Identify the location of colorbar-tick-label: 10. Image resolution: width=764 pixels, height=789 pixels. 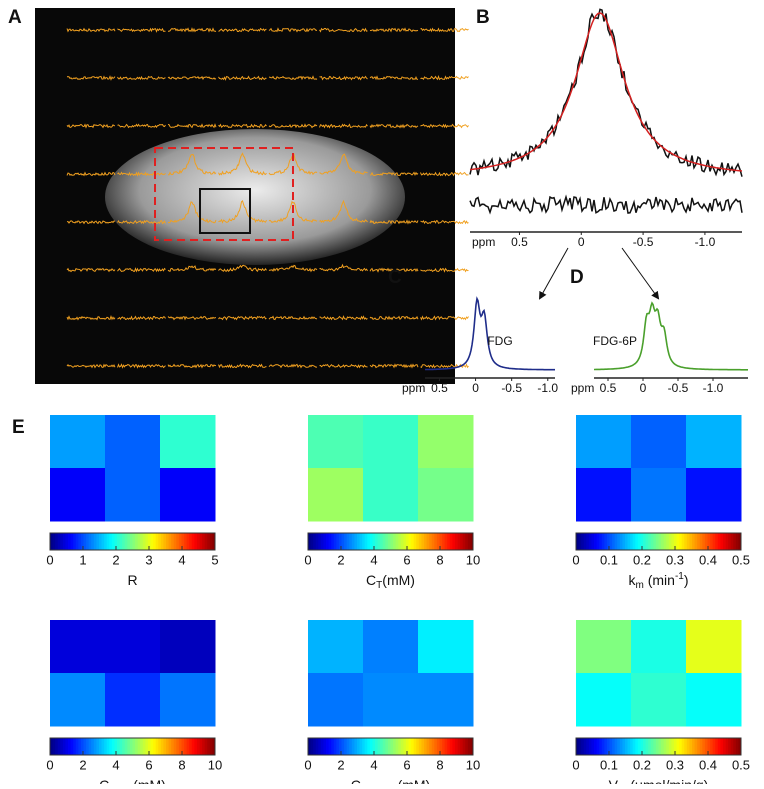
(473, 764).